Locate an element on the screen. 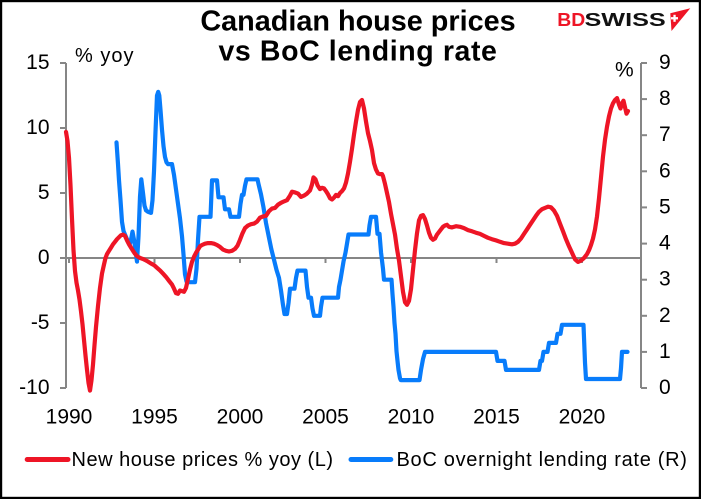 Image resolution: width=701 pixels, height=499 pixels. svg-text: 1995 is located at coordinates (154, 417).